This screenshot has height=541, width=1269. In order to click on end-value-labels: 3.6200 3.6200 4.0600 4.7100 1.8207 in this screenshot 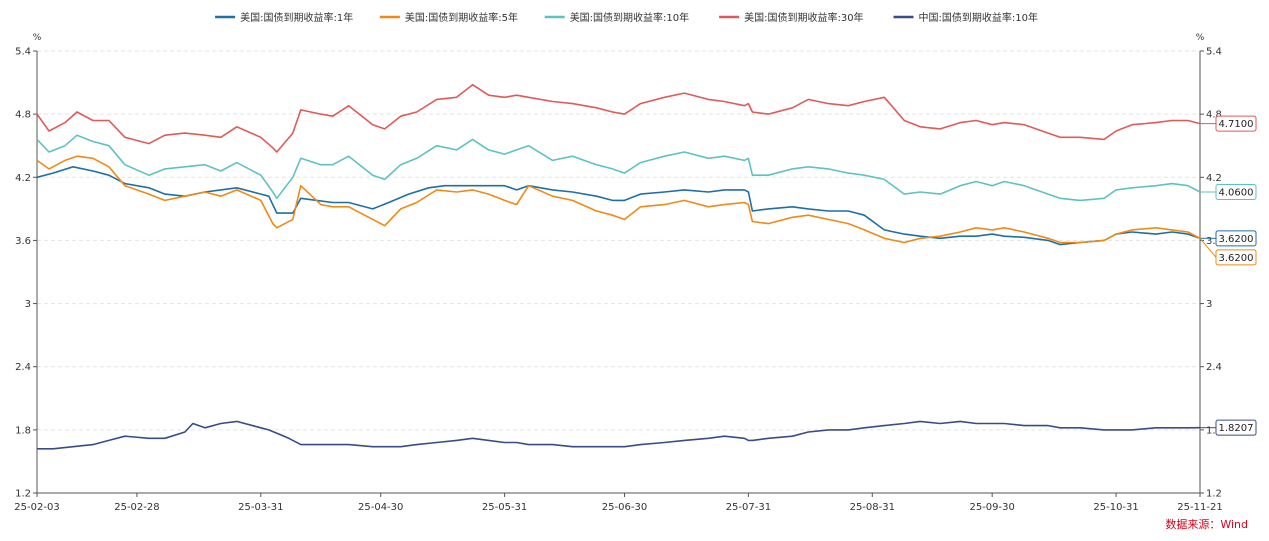, I will do `click(1228, 275)`.